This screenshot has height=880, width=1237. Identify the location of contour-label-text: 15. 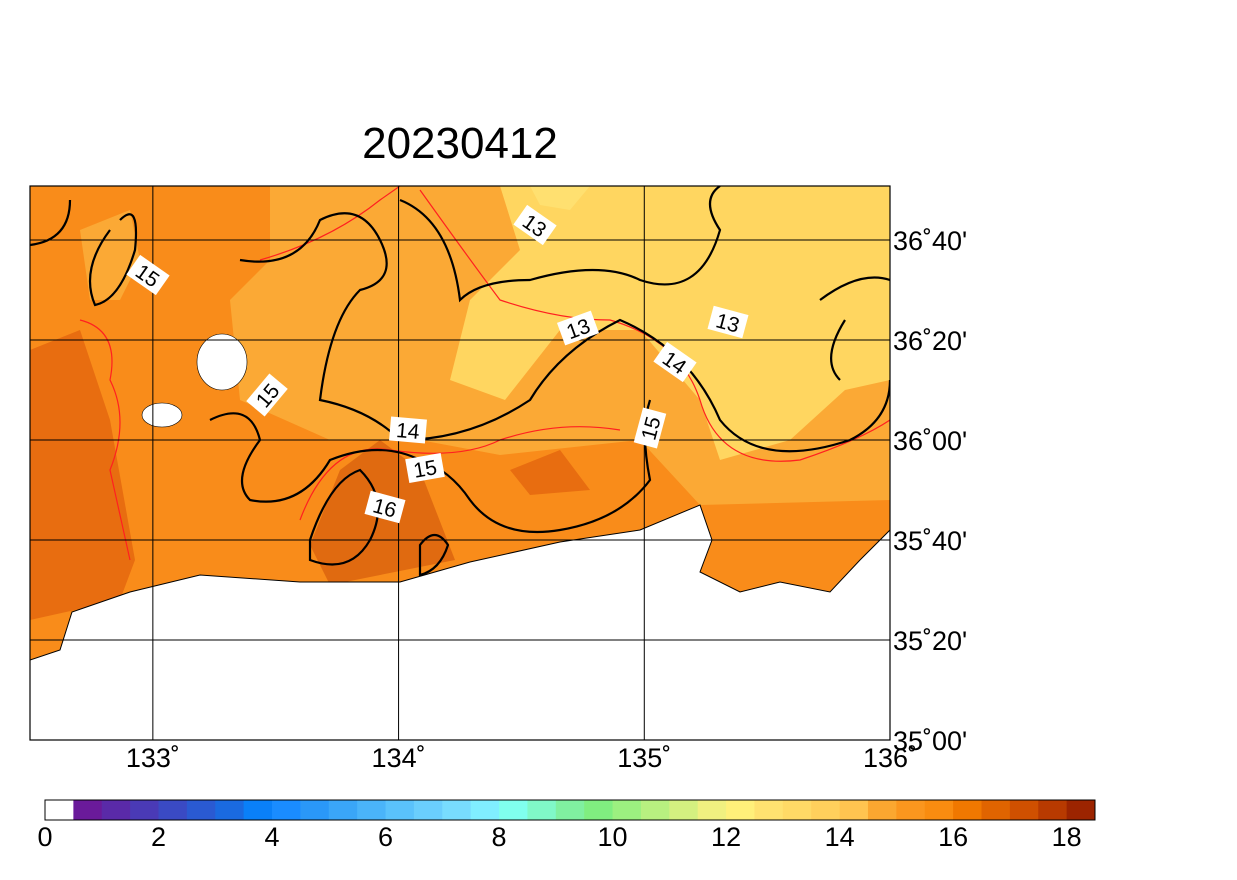
(425, 469).